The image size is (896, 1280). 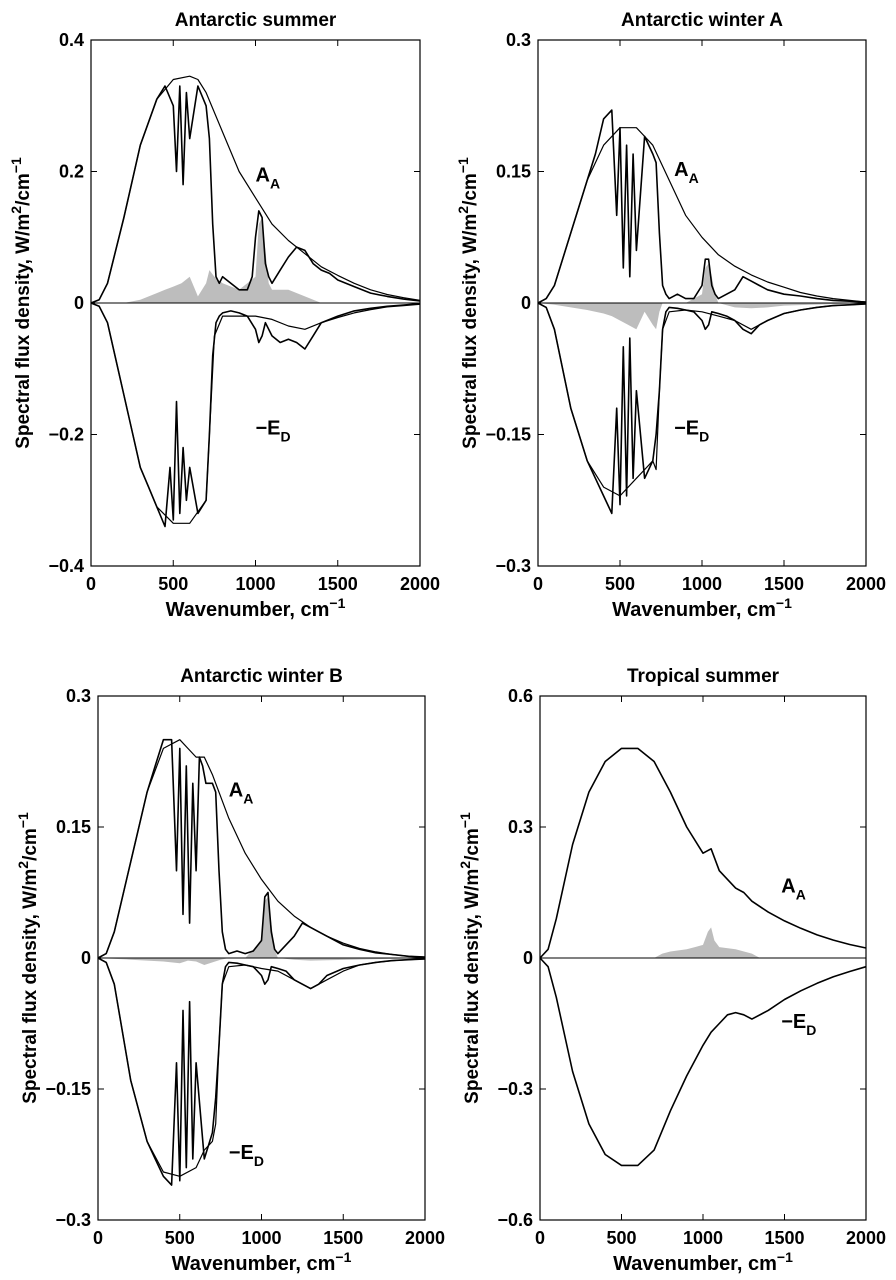 I want to click on chart-title: Antarctic summer, so click(x=256, y=20).